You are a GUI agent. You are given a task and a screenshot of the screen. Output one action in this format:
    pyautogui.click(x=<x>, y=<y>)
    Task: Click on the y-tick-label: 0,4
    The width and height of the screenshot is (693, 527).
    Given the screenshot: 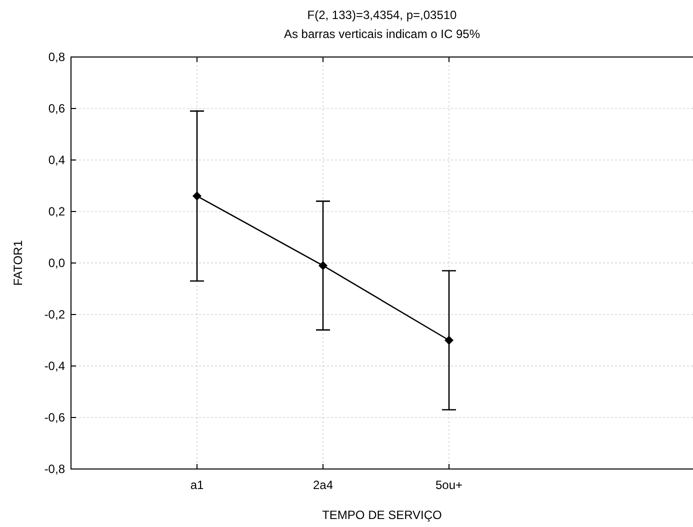 What is the action you would take?
    pyautogui.click(x=57, y=160)
    